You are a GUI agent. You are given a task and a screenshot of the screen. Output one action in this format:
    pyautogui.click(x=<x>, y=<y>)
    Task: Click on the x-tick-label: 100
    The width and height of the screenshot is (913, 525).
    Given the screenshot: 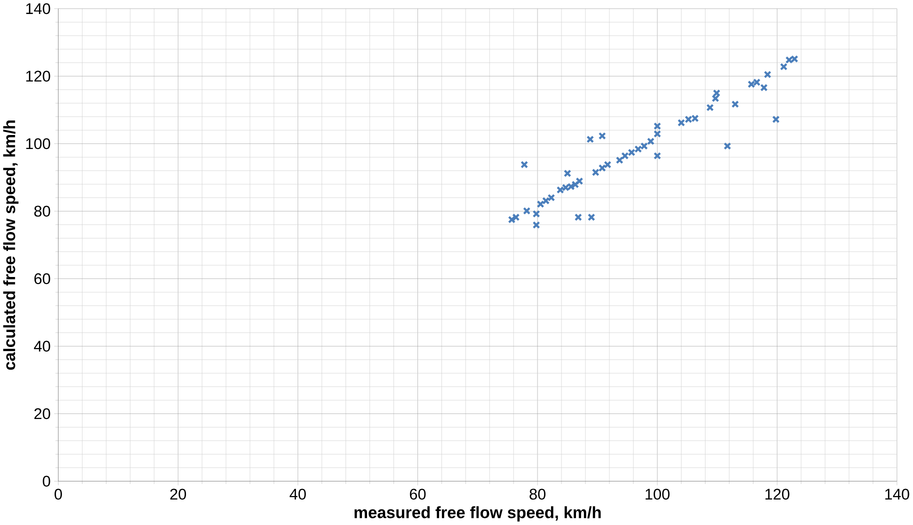 What is the action you would take?
    pyautogui.click(x=658, y=494)
    